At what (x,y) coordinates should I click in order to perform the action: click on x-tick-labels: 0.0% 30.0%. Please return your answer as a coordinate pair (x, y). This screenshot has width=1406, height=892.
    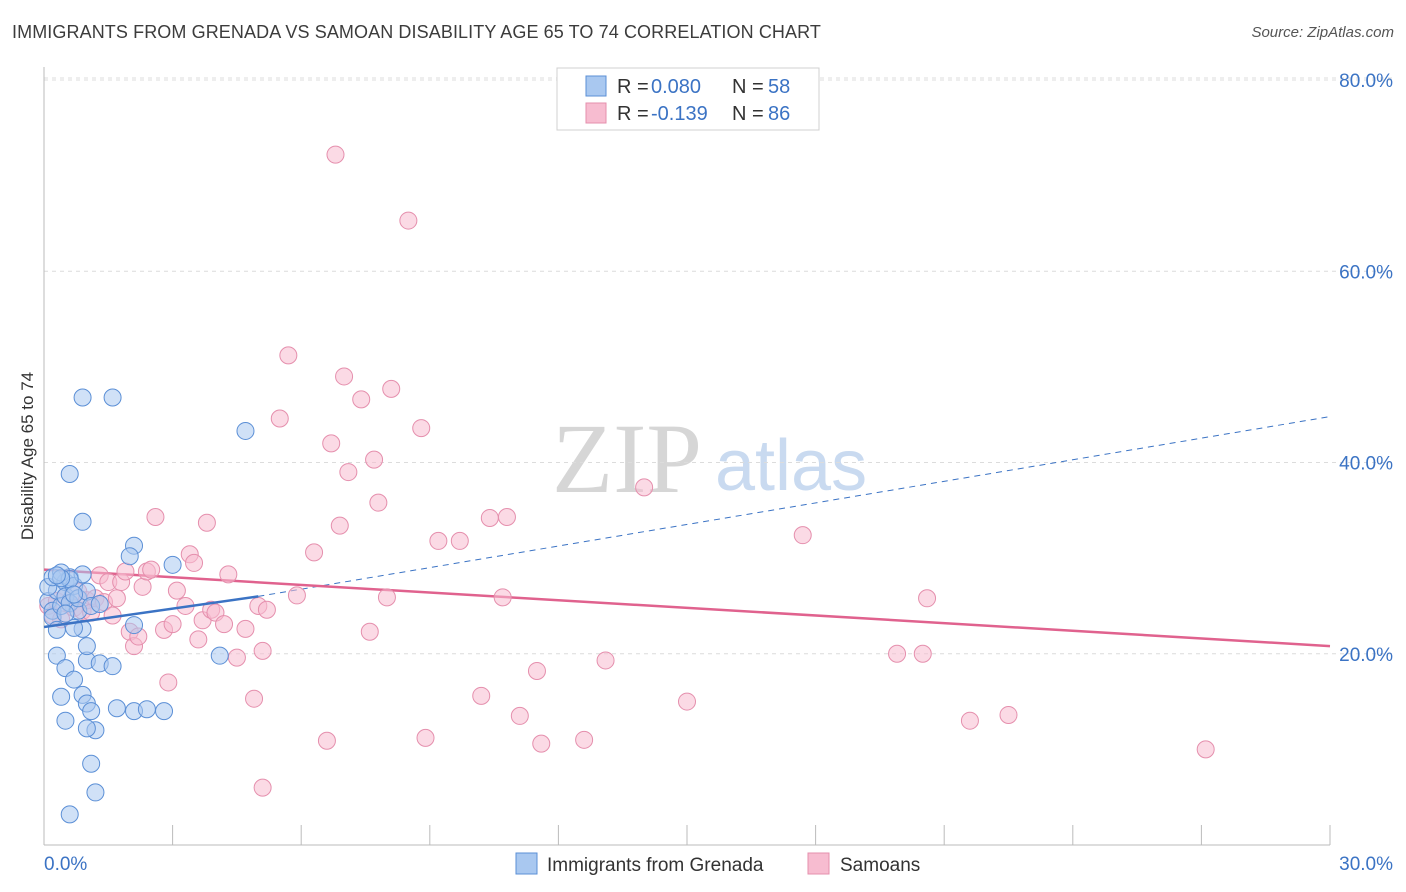
    Looking at the image, I should click on (718, 850).